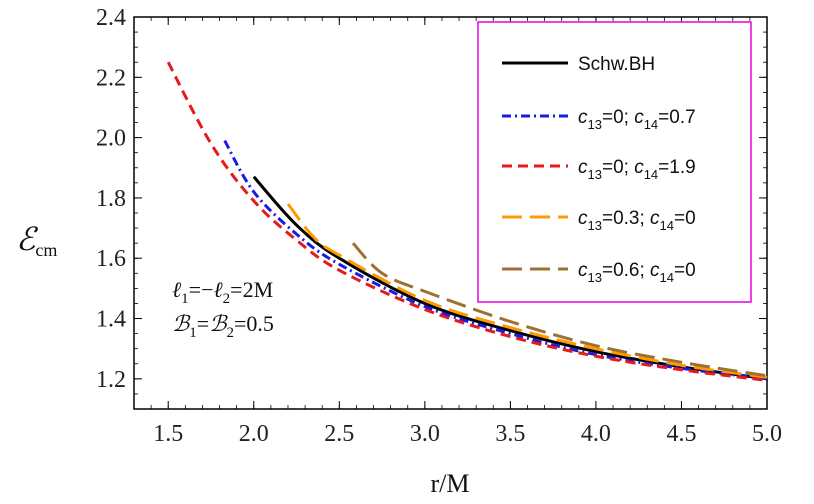 The height and width of the screenshot is (504, 814). Describe the element at coordinates (223, 326) in the screenshot. I see `b-annotation: ℬ1=ℬ2=0.5` at that location.